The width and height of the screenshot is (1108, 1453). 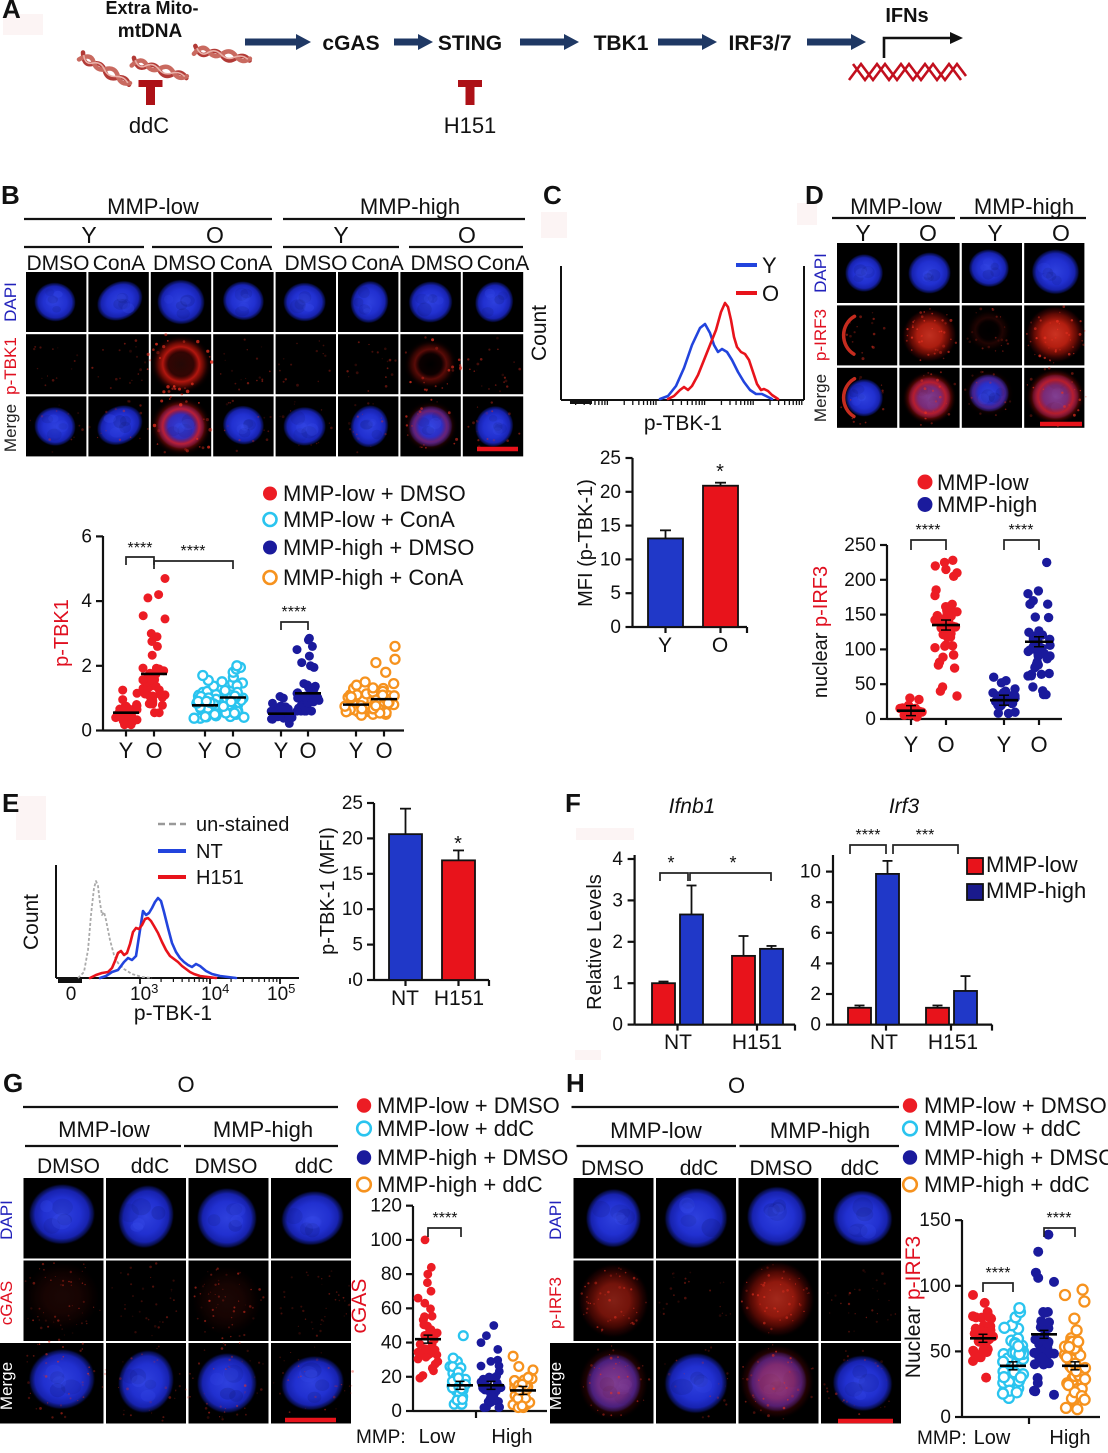 I want to click on svg-text: Irf3, so click(x=904, y=806).